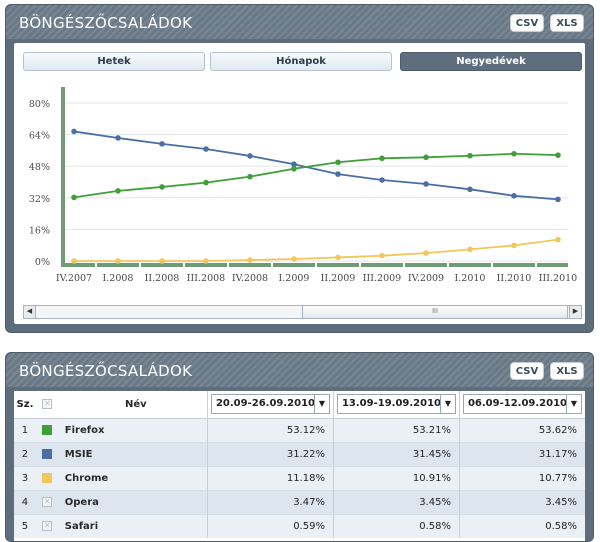  What do you see at coordinates (63, 177) in the screenshot?
I see `y-axis-bar` at bounding box center [63, 177].